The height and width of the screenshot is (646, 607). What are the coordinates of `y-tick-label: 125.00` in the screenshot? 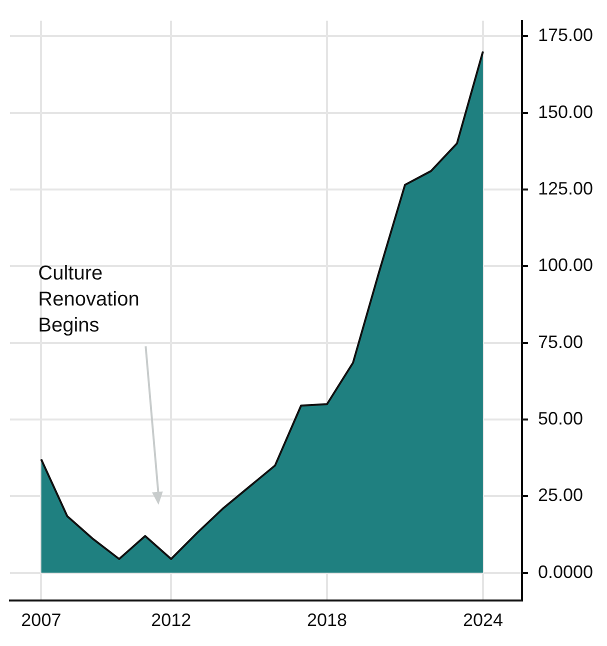 It's located at (566, 188).